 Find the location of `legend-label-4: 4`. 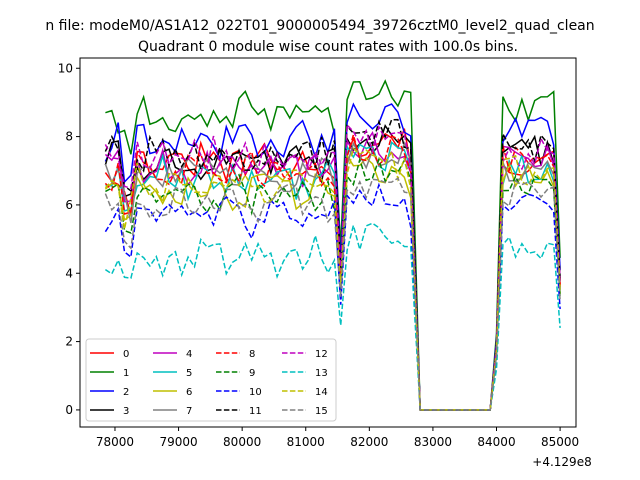

legend-label-4: 4 is located at coordinates (189, 354).